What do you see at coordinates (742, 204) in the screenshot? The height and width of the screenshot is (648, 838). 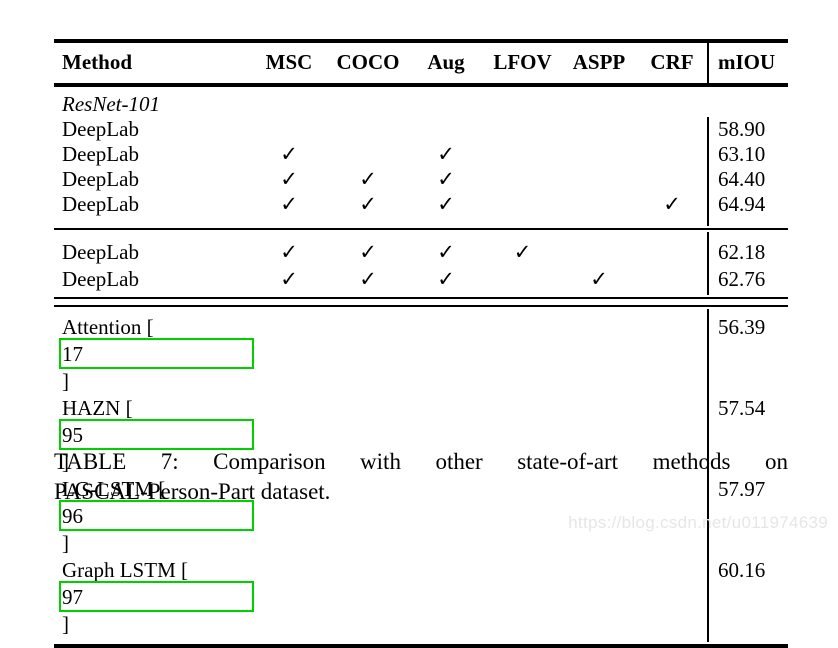 I see `miou-value: 64.94` at bounding box center [742, 204].